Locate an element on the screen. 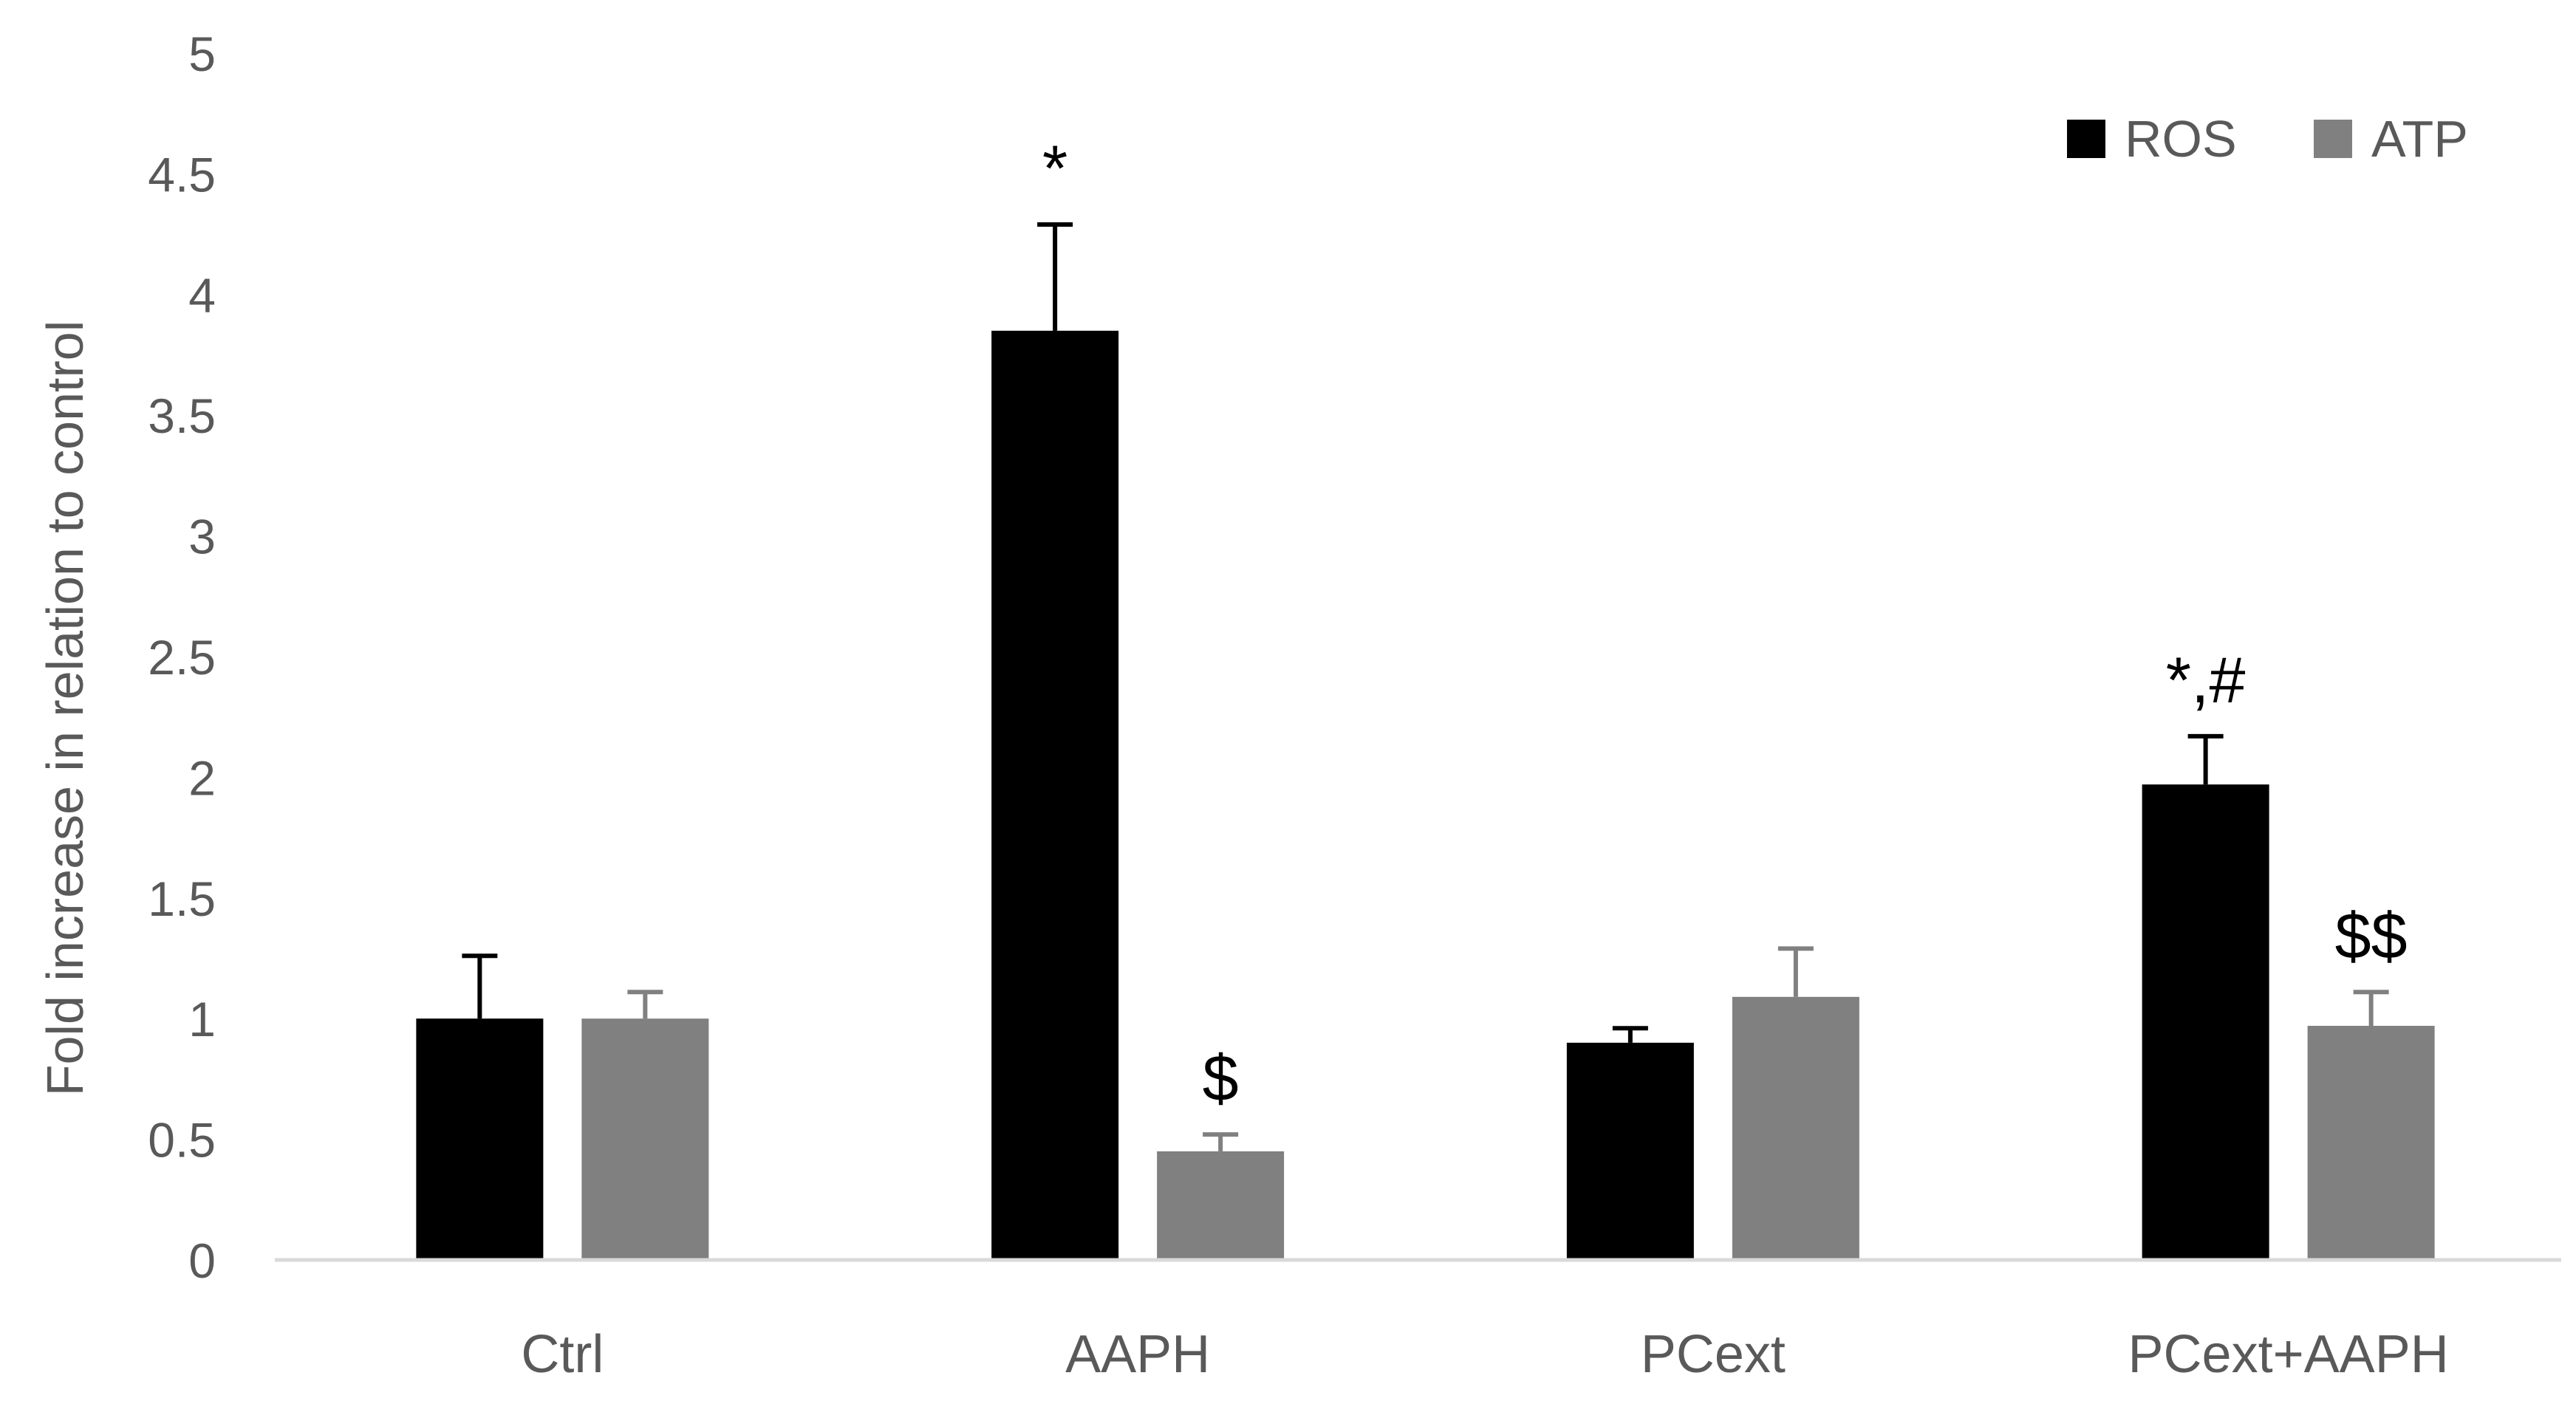 This screenshot has width=2576, height=1401. legend-swatch-atp is located at coordinates (2333, 139).